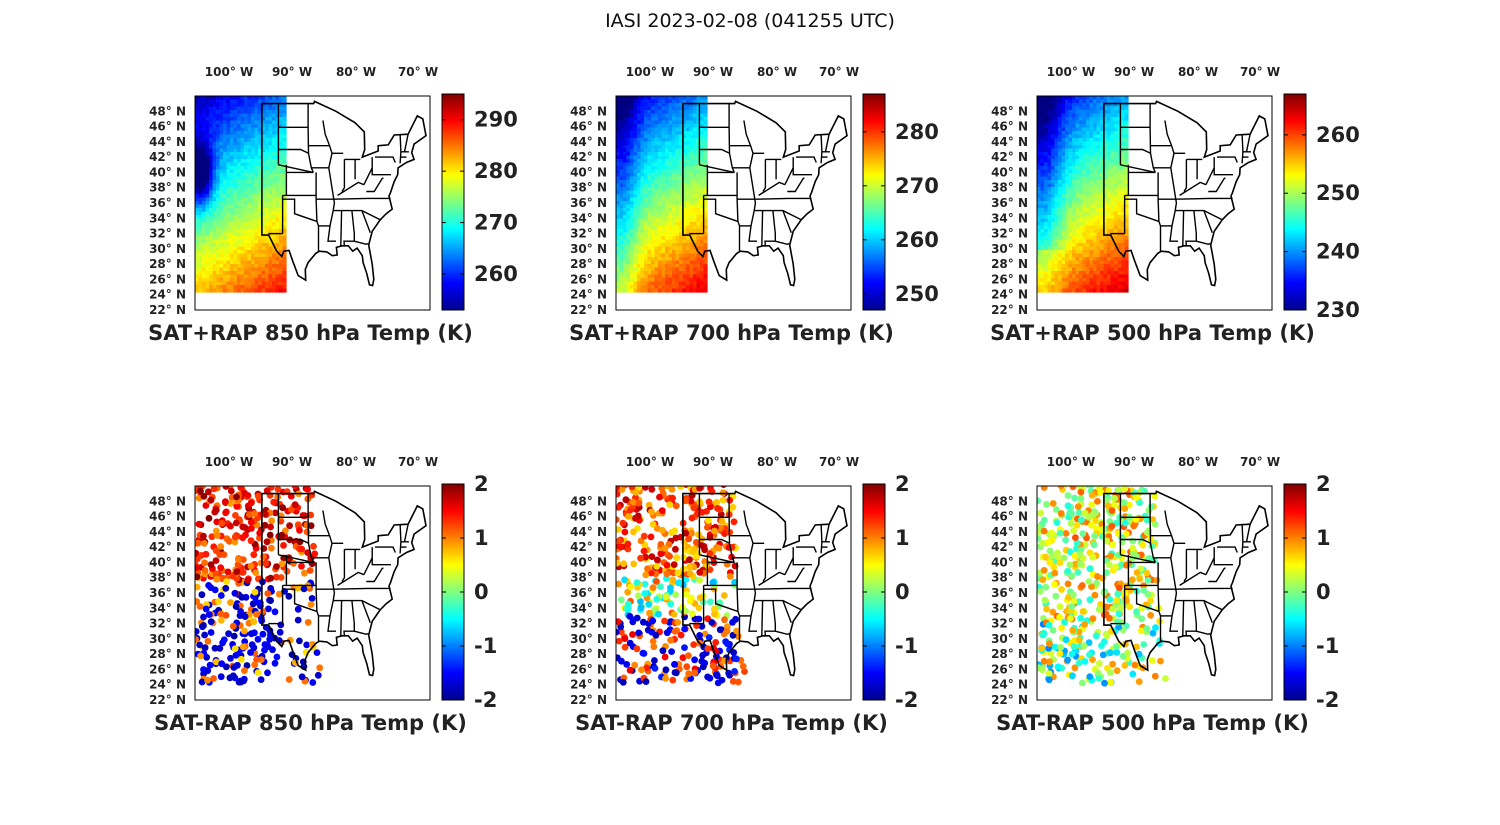 The image size is (1500, 825). What do you see at coordinates (1083, 194) in the screenshot?
I see `data-field-sum500` at bounding box center [1083, 194].